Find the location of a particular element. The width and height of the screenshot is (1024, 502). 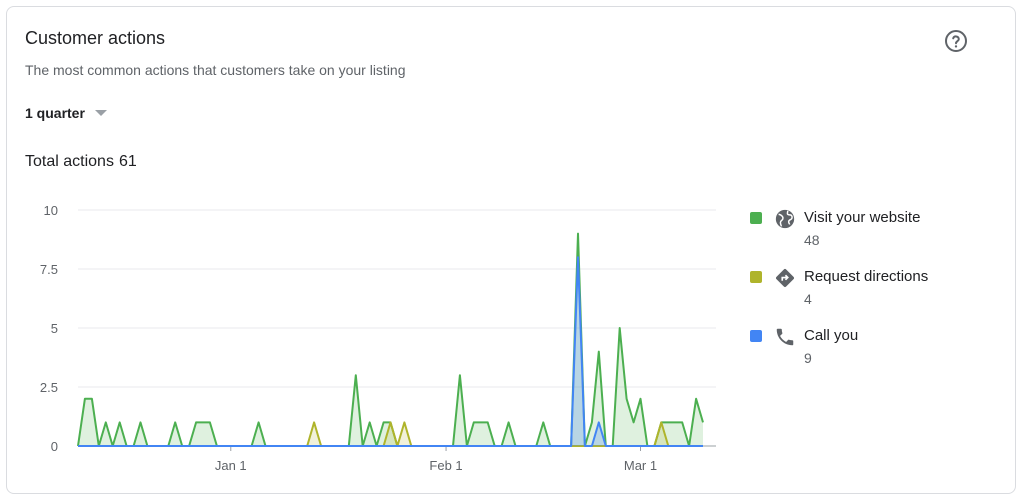

legend-count-call: 9 is located at coordinates (808, 358).